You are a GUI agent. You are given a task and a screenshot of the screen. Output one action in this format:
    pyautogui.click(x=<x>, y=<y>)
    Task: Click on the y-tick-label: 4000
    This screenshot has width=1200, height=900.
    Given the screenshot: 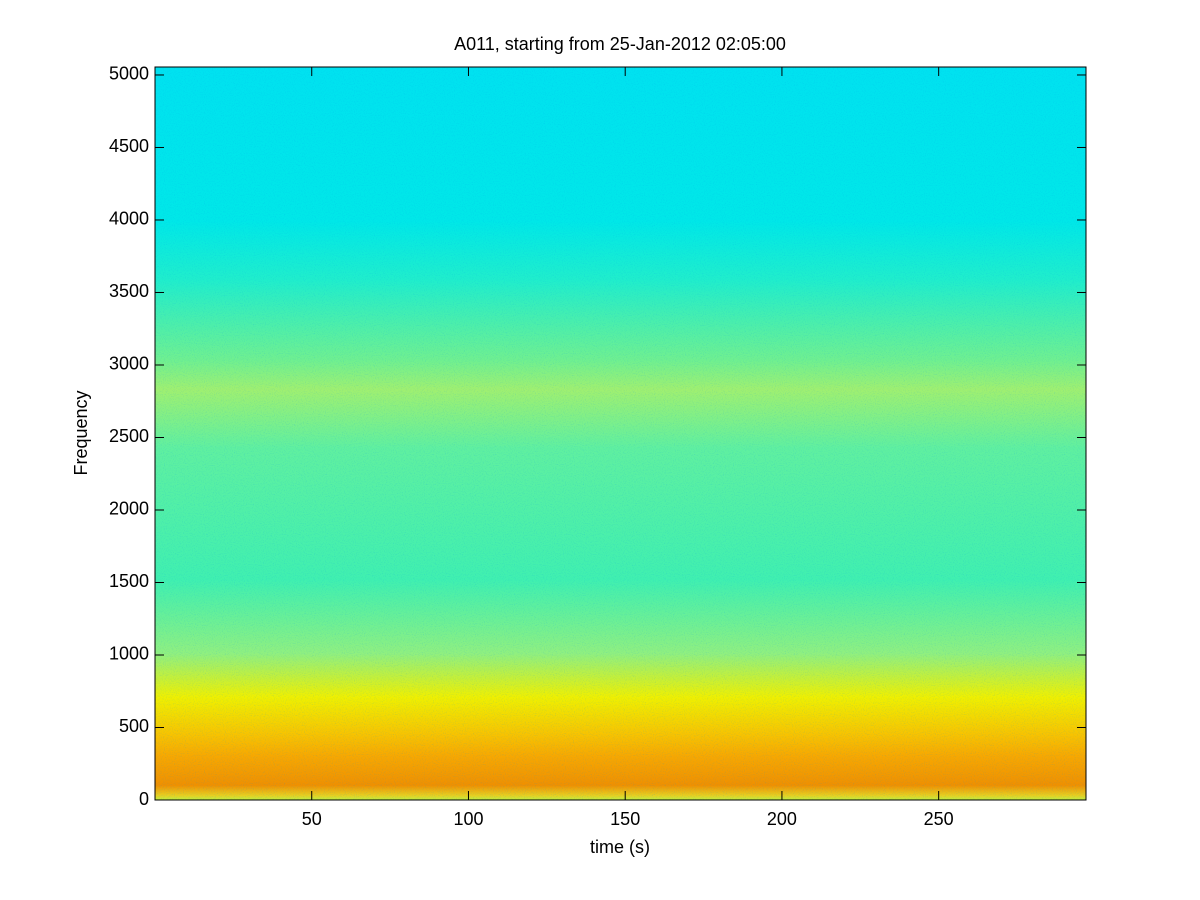 What is the action you would take?
    pyautogui.click(x=129, y=219)
    